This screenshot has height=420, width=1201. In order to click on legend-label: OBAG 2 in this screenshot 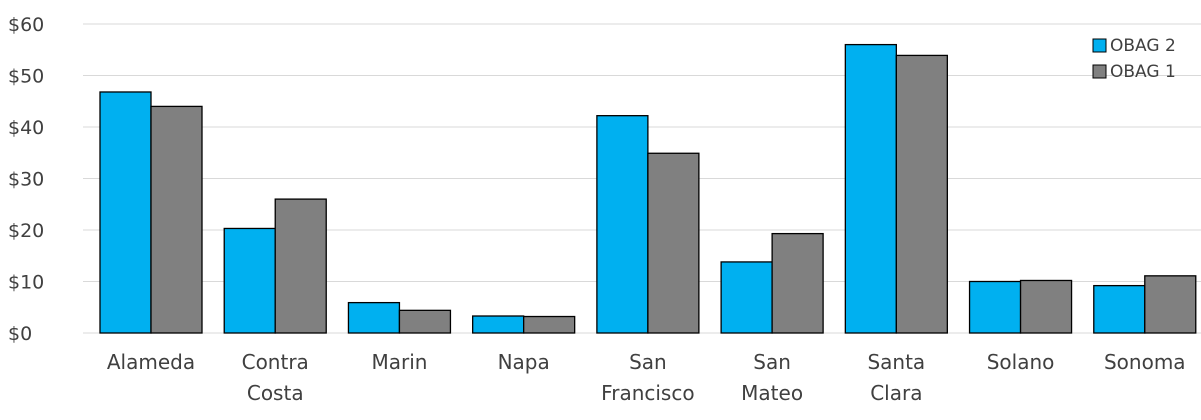, I will do `click(1143, 46)`.